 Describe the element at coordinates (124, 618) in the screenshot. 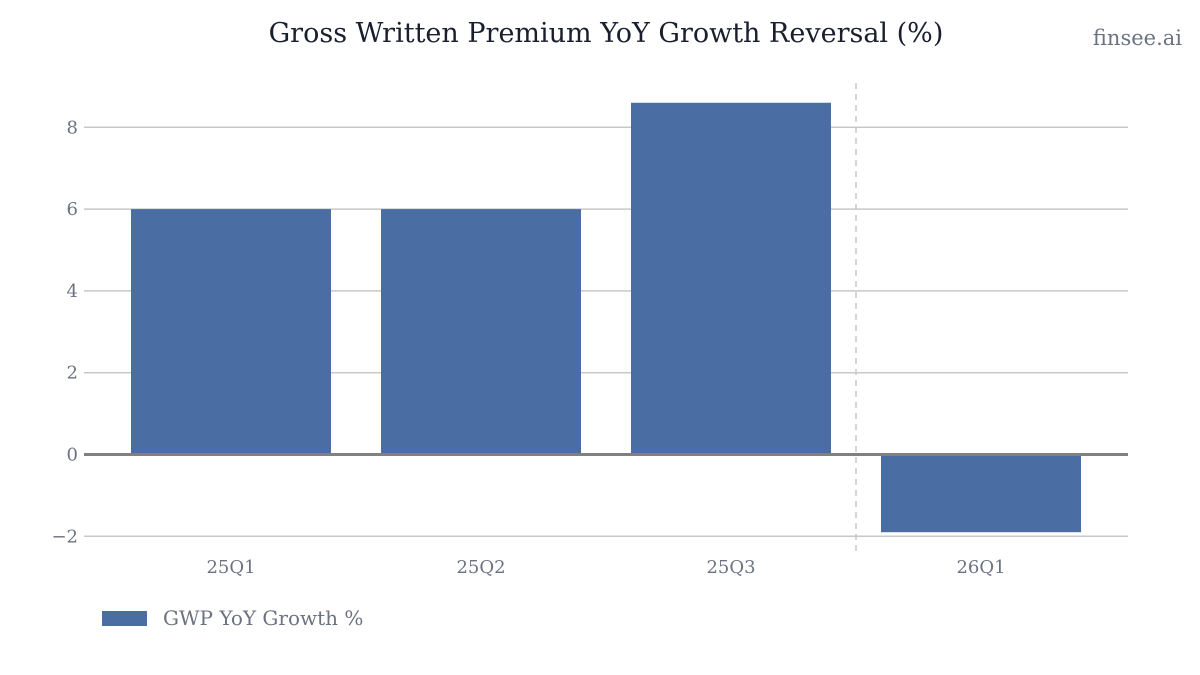

I see `legend-swatch` at that location.